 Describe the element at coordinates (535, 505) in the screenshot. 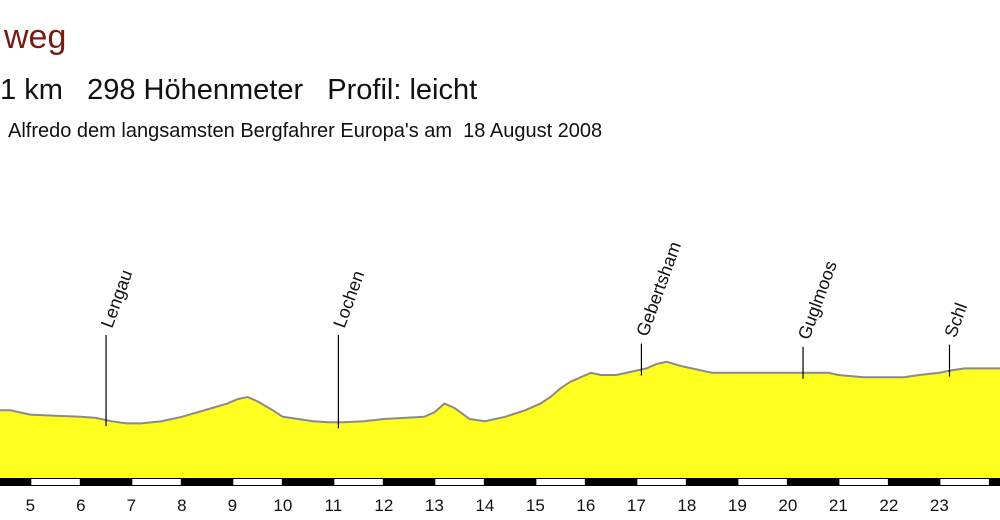

I see `x-tick-label: 15` at that location.